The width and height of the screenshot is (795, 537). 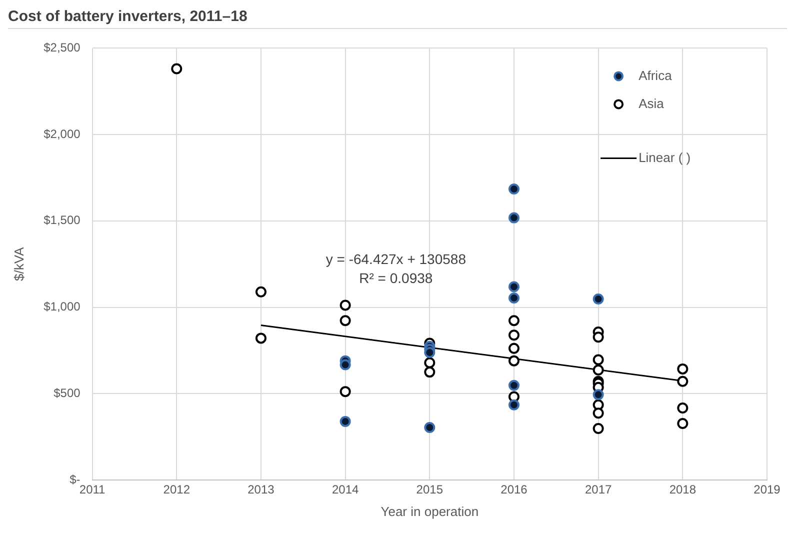 I want to click on x-tick-label: 2014, so click(x=345, y=489).